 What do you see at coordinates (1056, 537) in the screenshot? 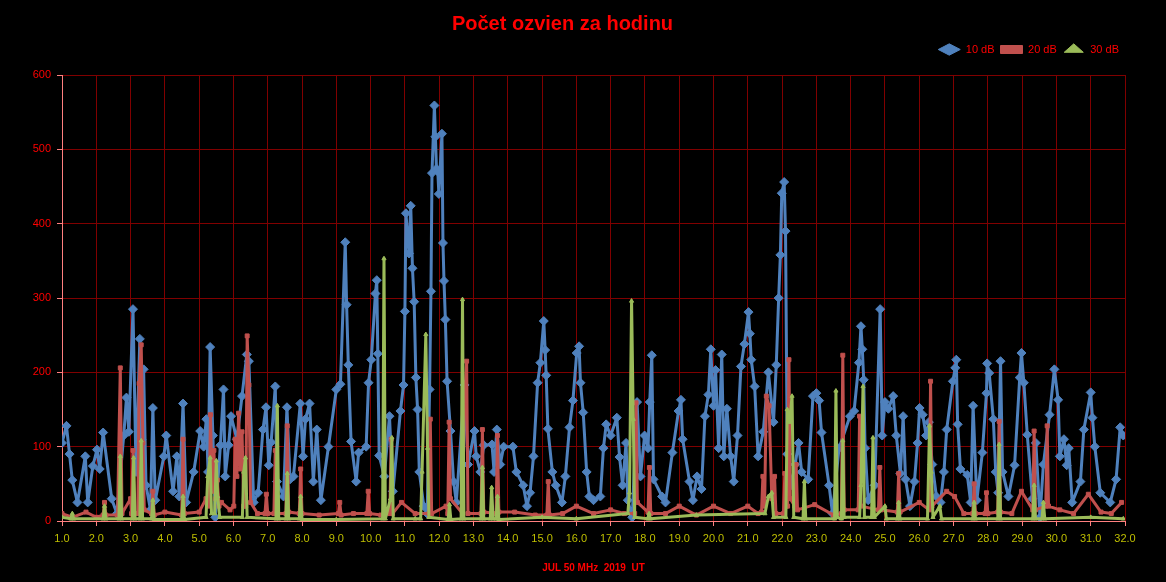
I see `x-tick-label: 30.0` at bounding box center [1056, 537].